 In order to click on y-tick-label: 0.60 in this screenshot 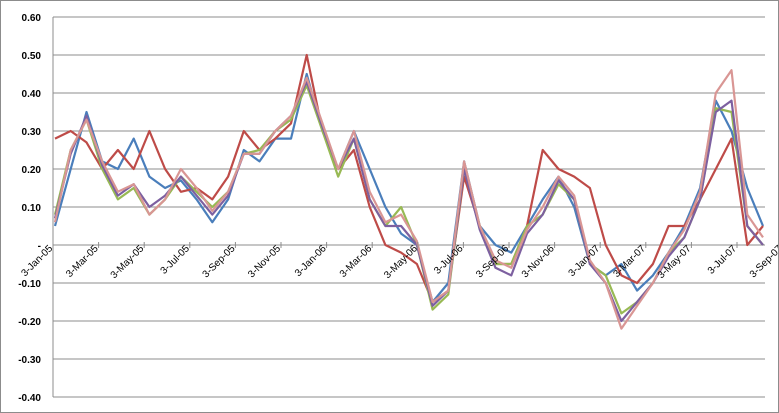, I will do `click(32, 18)`.